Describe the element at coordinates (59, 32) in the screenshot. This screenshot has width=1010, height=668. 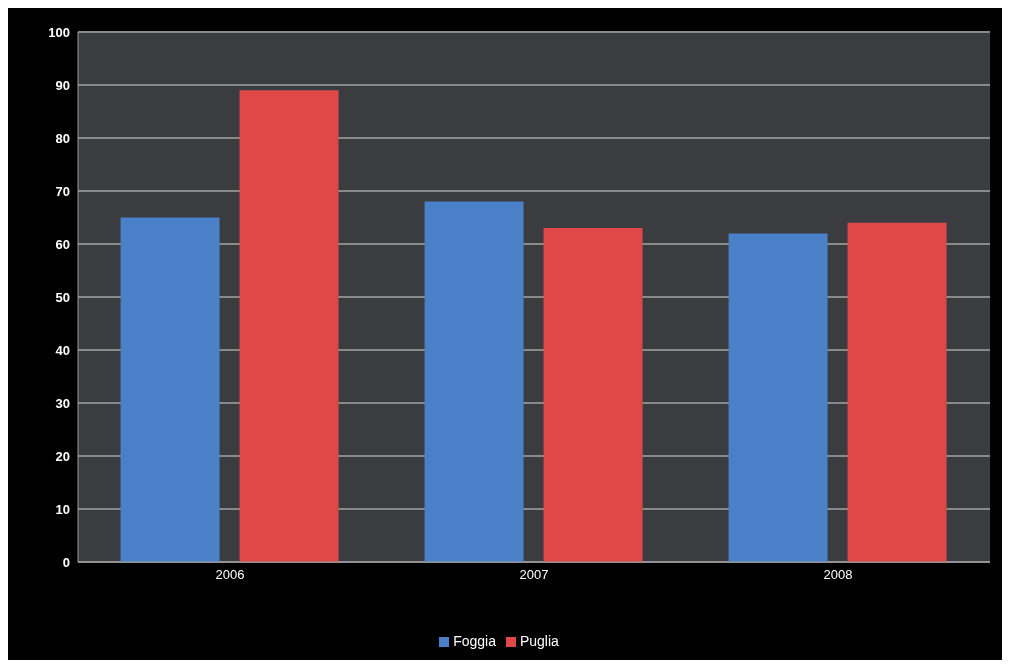
I see `y-tick-label: 100` at that location.